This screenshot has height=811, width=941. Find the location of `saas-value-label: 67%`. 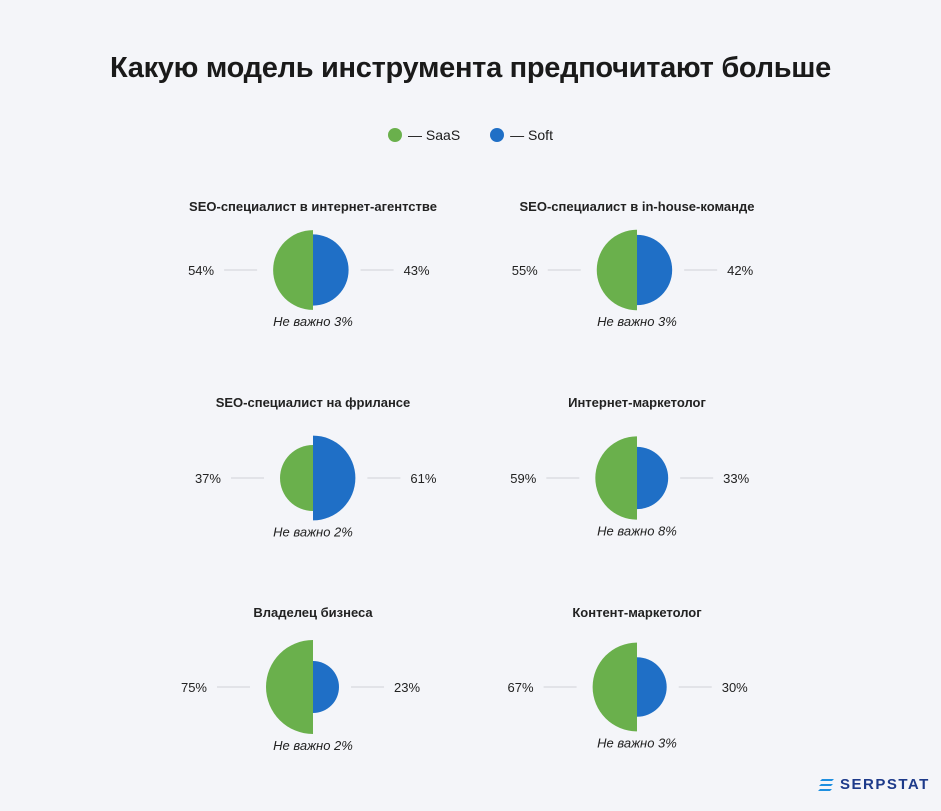

saas-value-label: 67% is located at coordinates (521, 687).